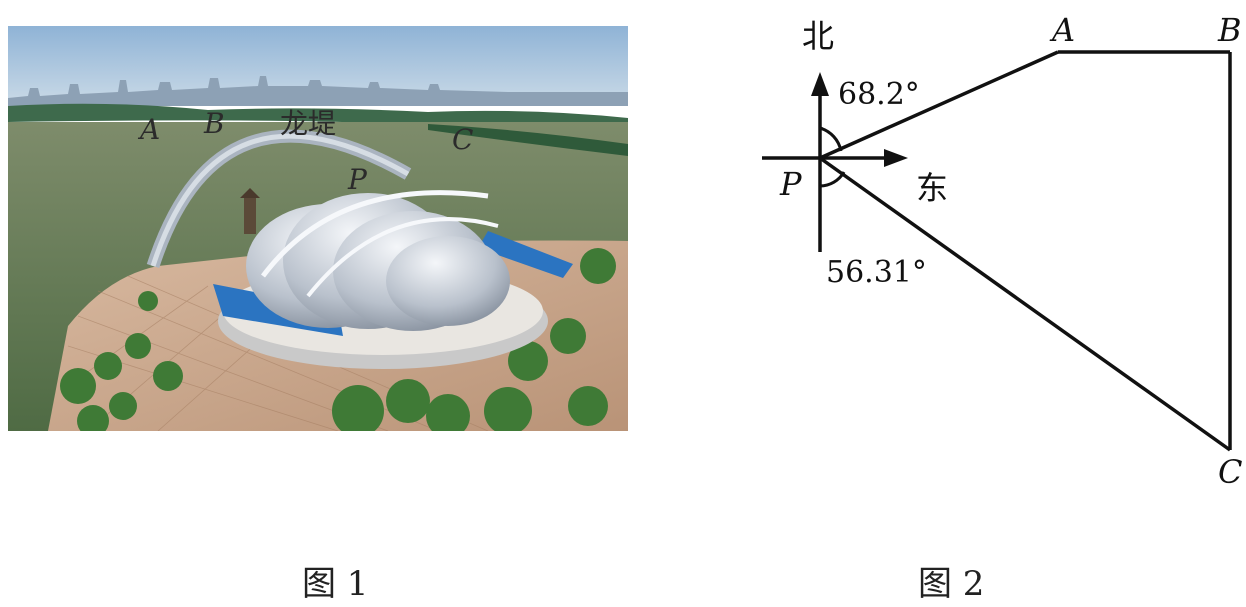 This screenshot has height=607, width=1246. Describe the element at coordinates (791, 184) in the screenshot. I see `point-label-p: P` at that location.